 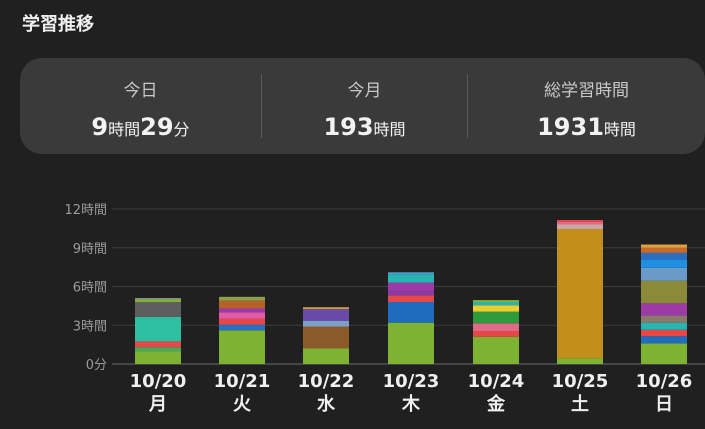 I want to click on x-date-label: 10/26, so click(x=664, y=381).